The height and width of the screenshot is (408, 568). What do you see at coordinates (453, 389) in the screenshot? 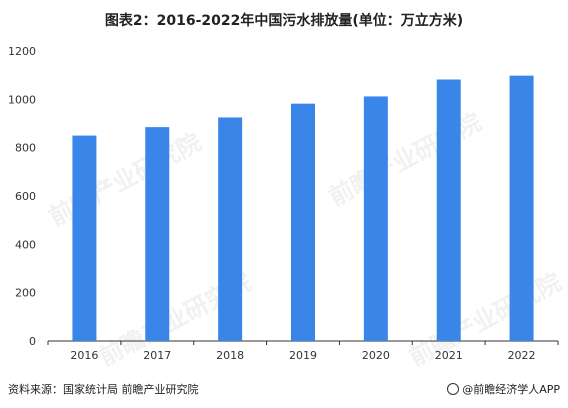
I see `brand-logo-icon` at bounding box center [453, 389].